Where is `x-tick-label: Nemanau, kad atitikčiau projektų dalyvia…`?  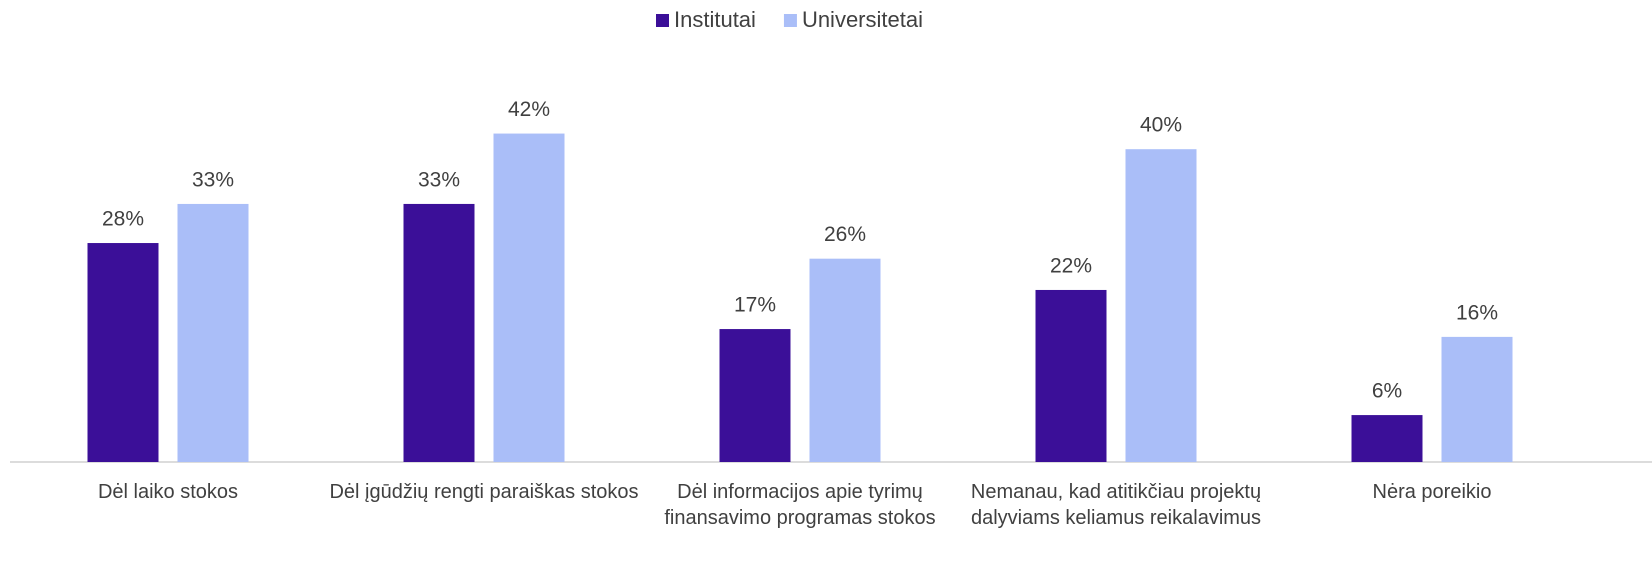 x-tick-label: Nemanau, kad atitikčiau projektų dalyvia… is located at coordinates (1116, 505).